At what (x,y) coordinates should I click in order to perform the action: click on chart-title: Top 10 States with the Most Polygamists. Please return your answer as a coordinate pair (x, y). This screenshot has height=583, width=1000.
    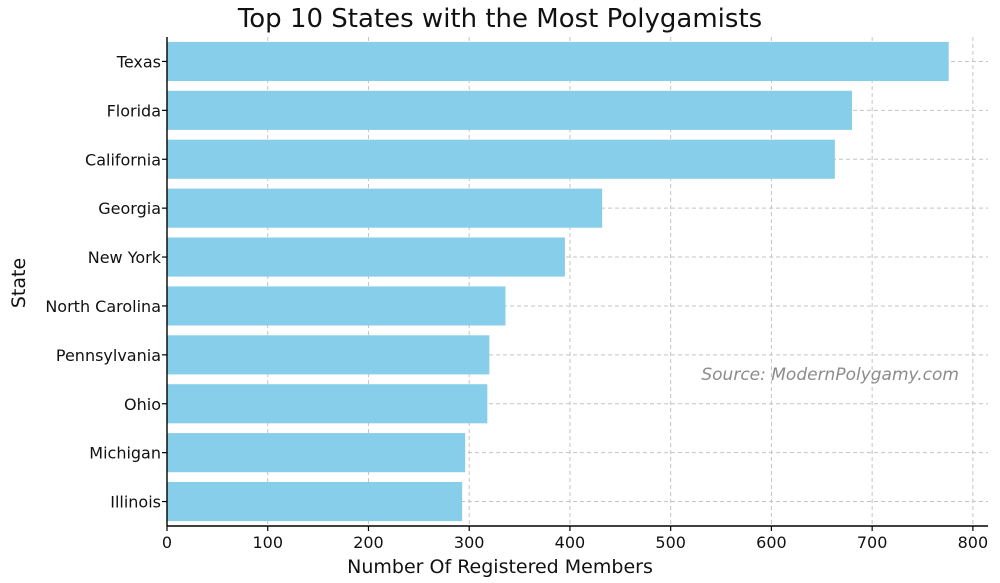
    Looking at the image, I should click on (499, 19).